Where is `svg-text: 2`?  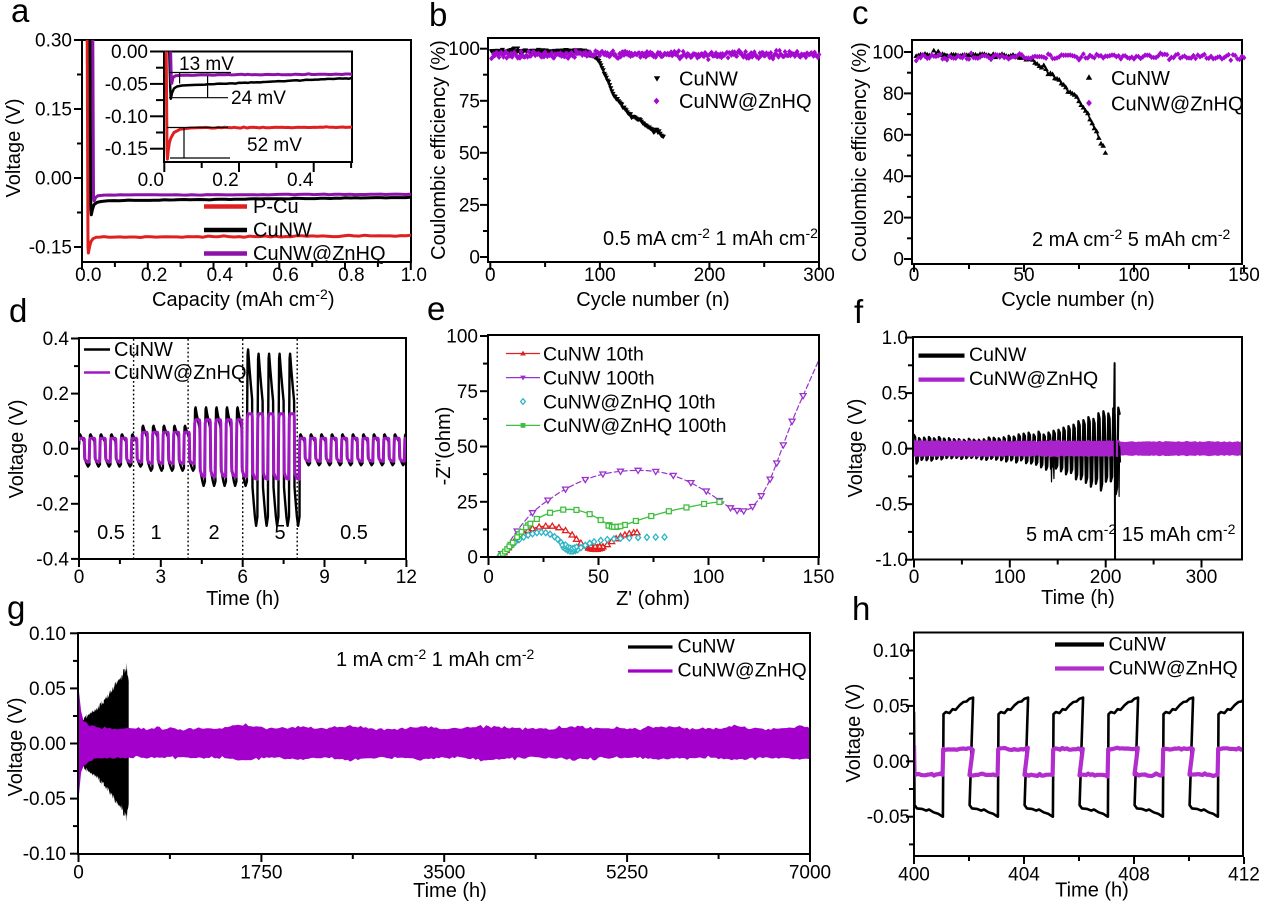
svg-text: 2 is located at coordinates (213, 533).